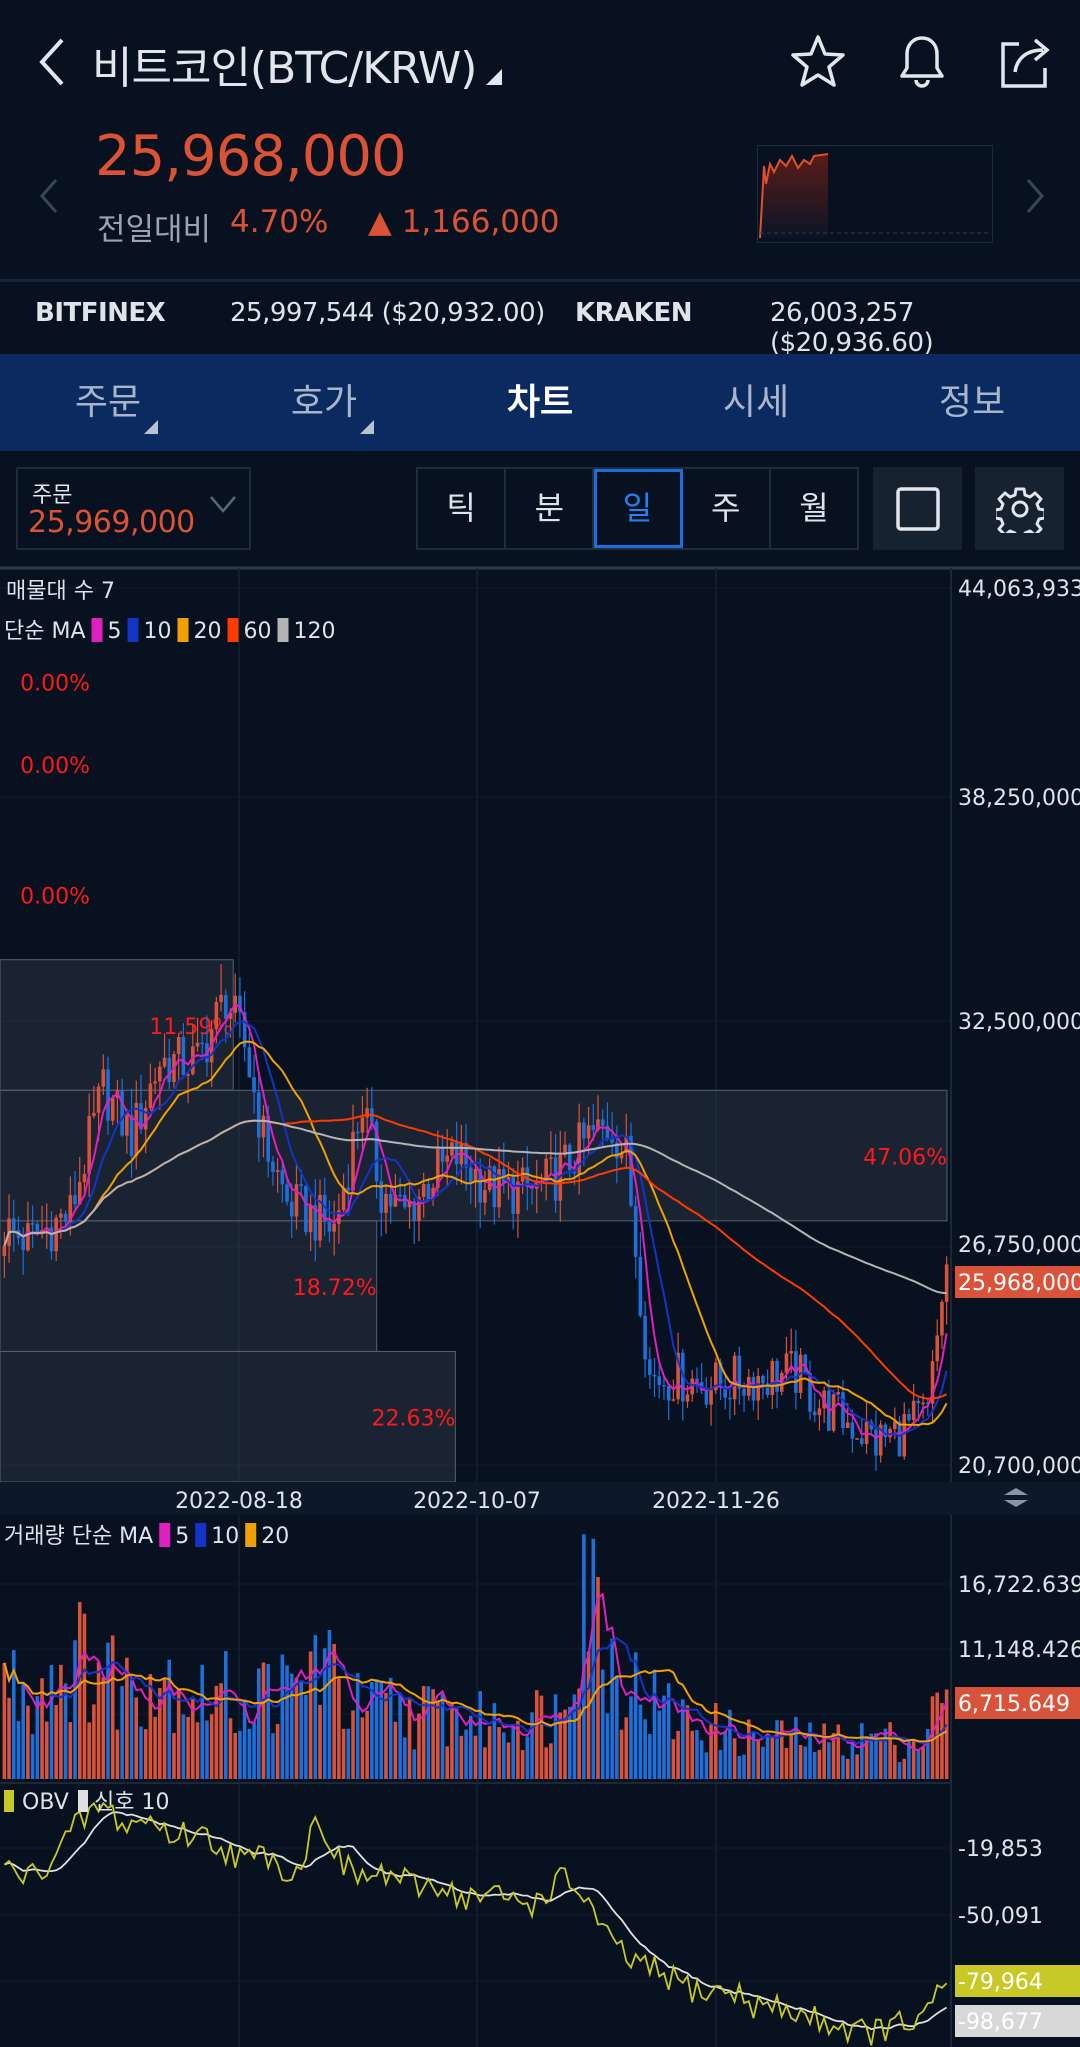 This screenshot has height=2047, width=1080. I want to click on period-week: 주, so click(727, 508).